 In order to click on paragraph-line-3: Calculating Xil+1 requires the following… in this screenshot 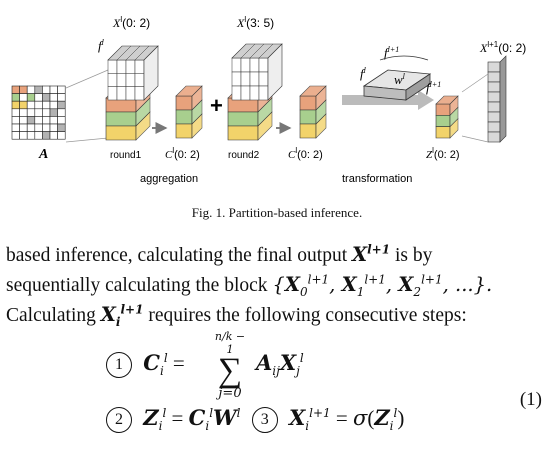, I will do `click(236, 315)`.